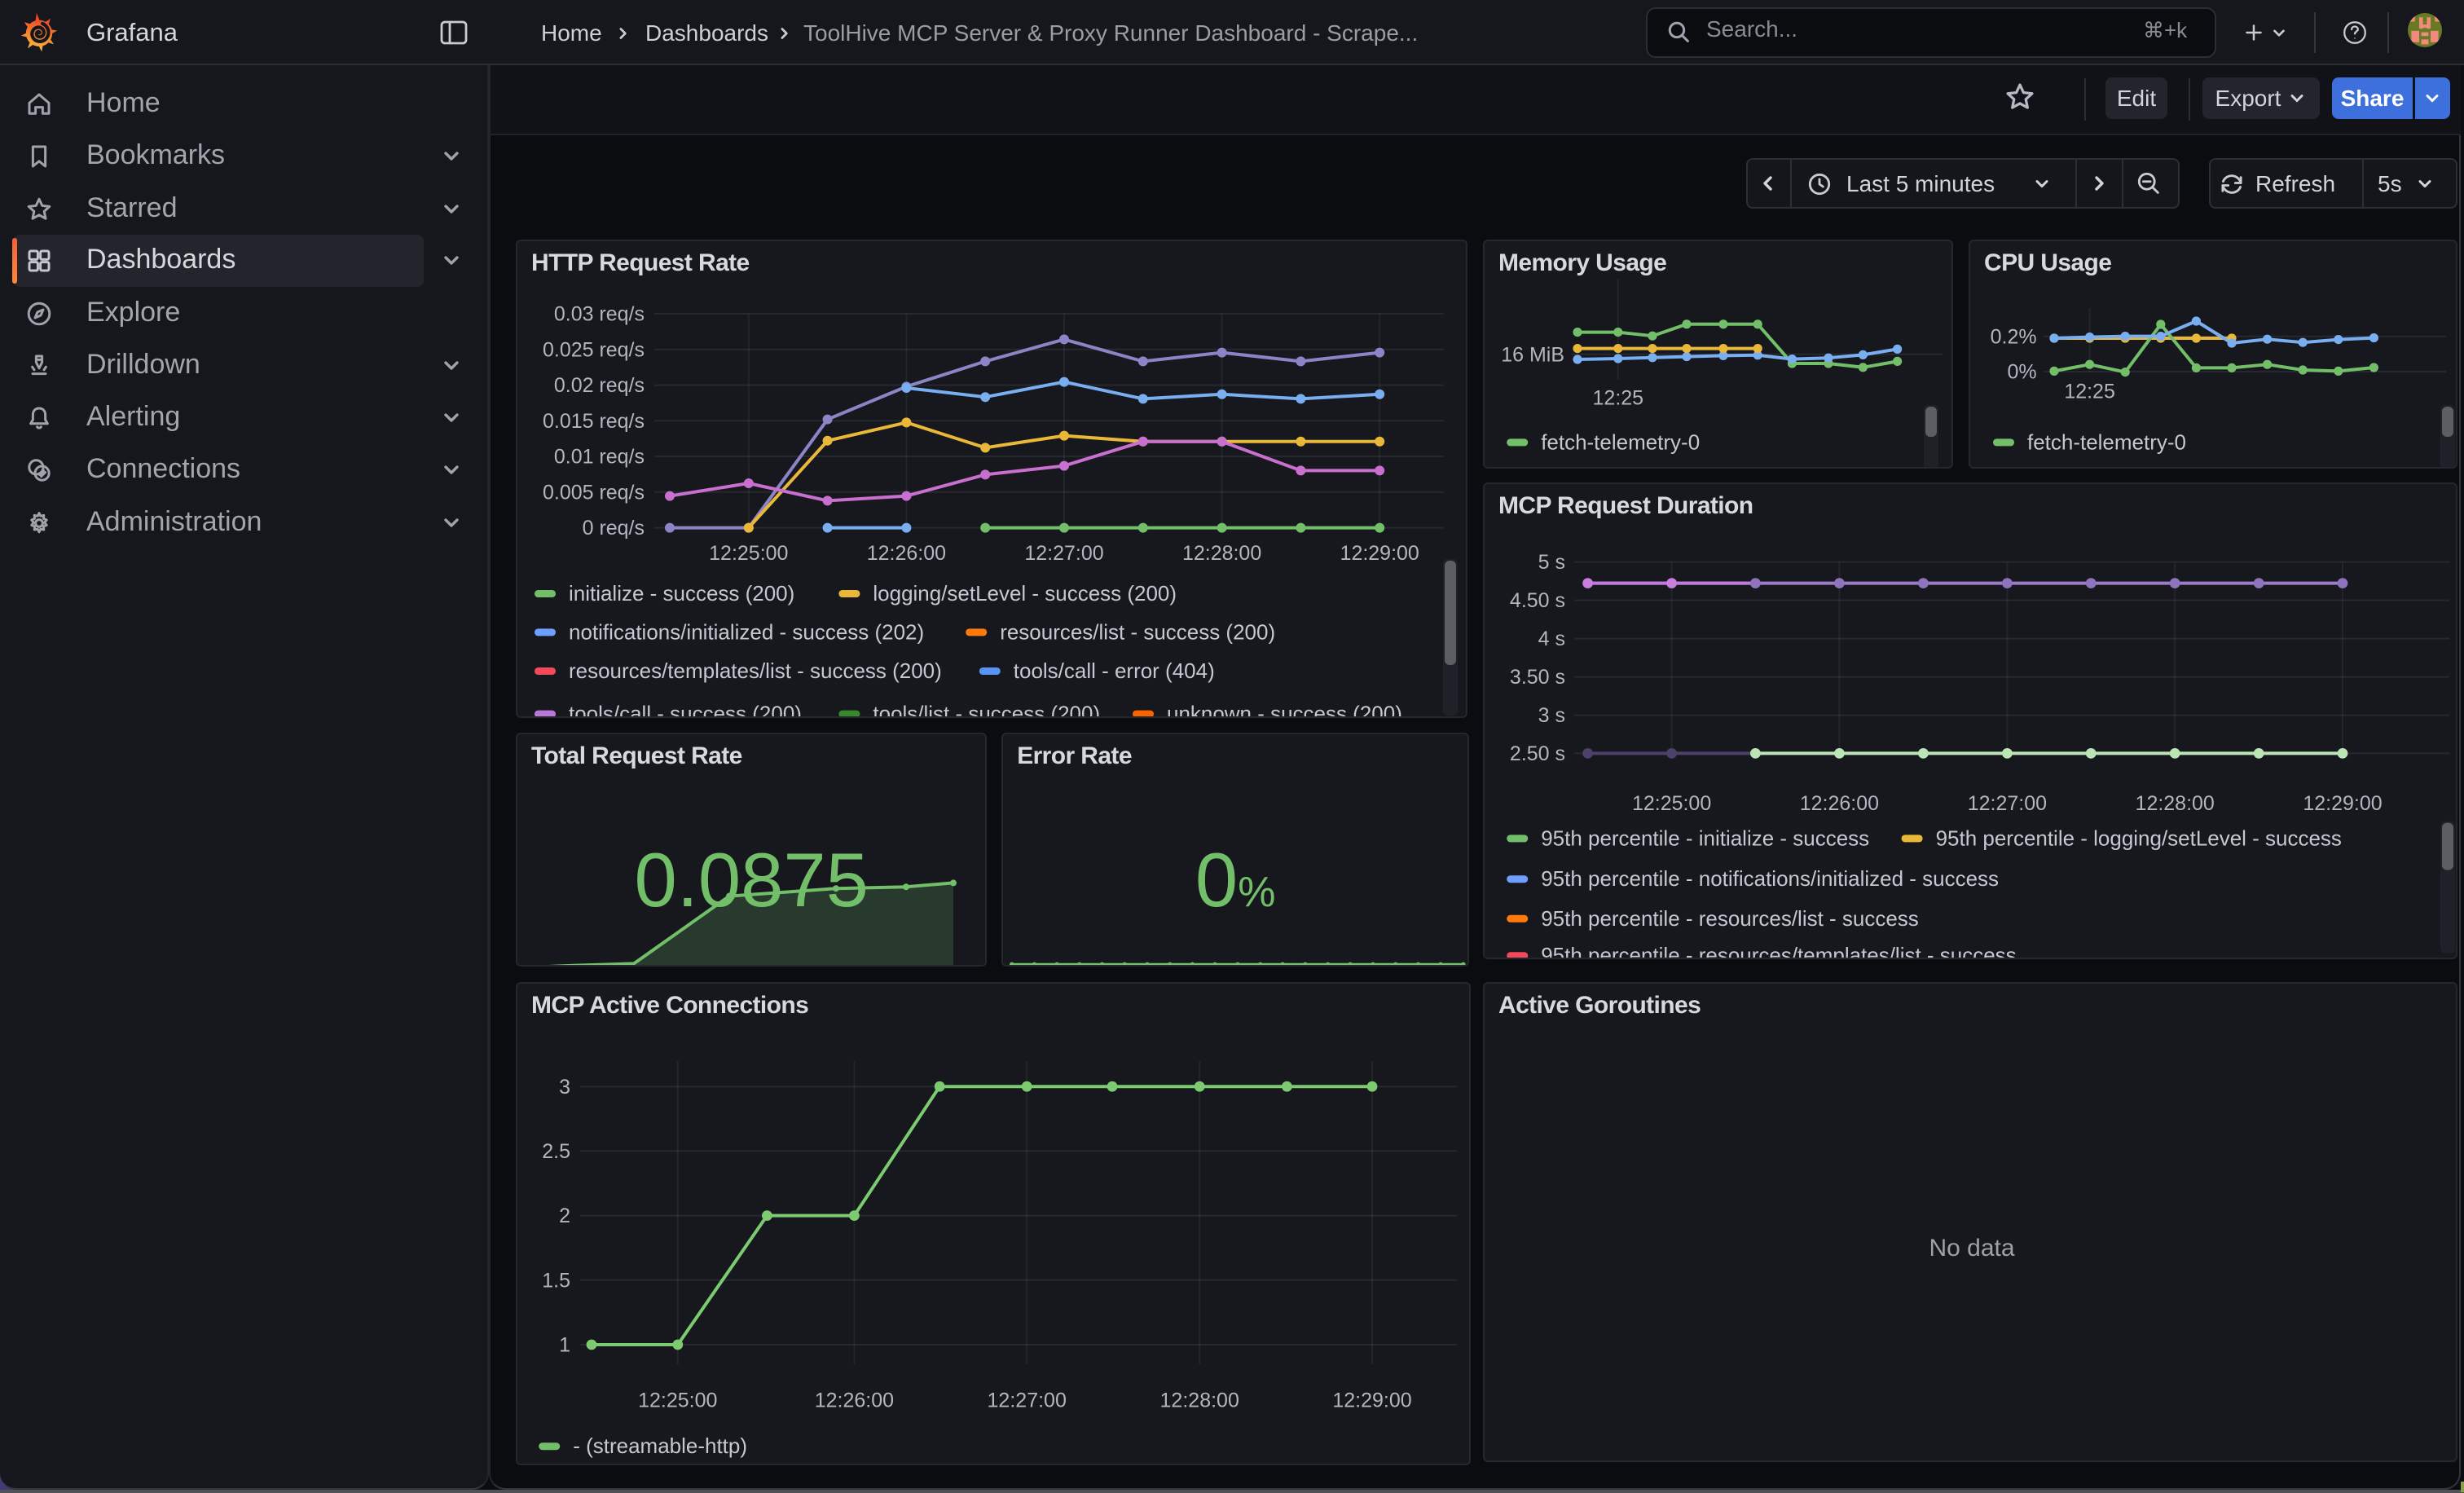 The width and height of the screenshot is (2464, 1493). I want to click on svg-text:resources/templates/list - suc: resources/templates/list - success (200), so click(755, 670).